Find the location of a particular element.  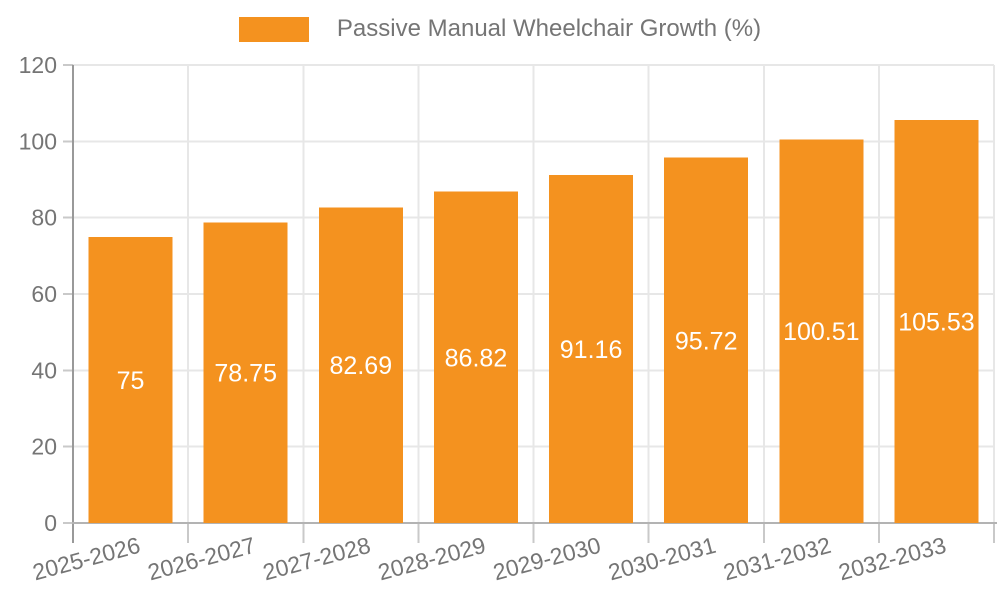

bar-value-label: 82.69 is located at coordinates (361, 366).